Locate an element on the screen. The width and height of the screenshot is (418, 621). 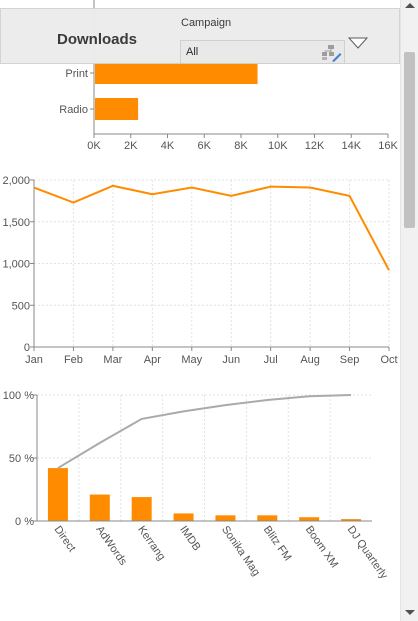
x-tick-label: 2K is located at coordinates (131, 146).